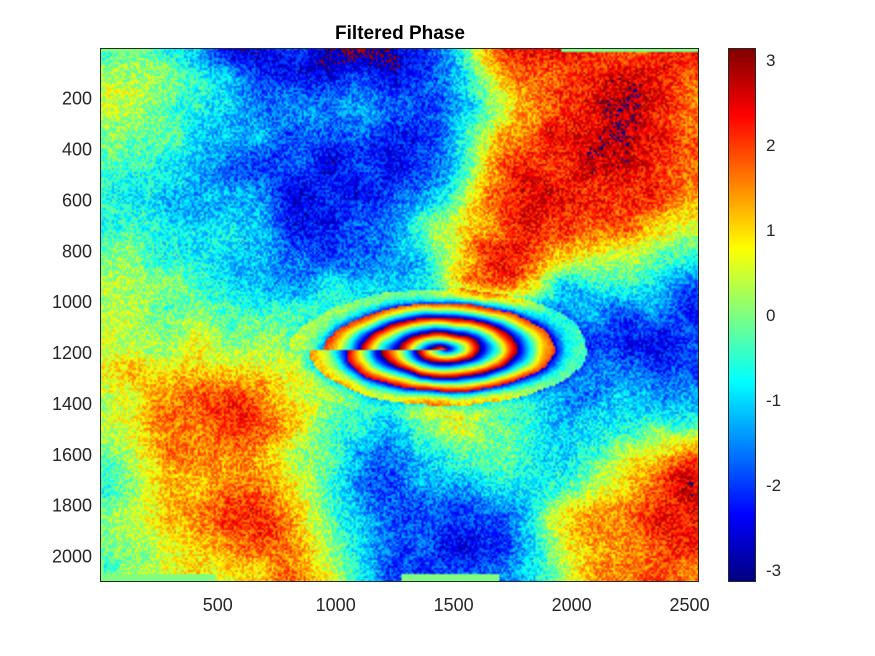 This screenshot has height=656, width=875. I want to click on x-tick-label: 2500, so click(690, 605).